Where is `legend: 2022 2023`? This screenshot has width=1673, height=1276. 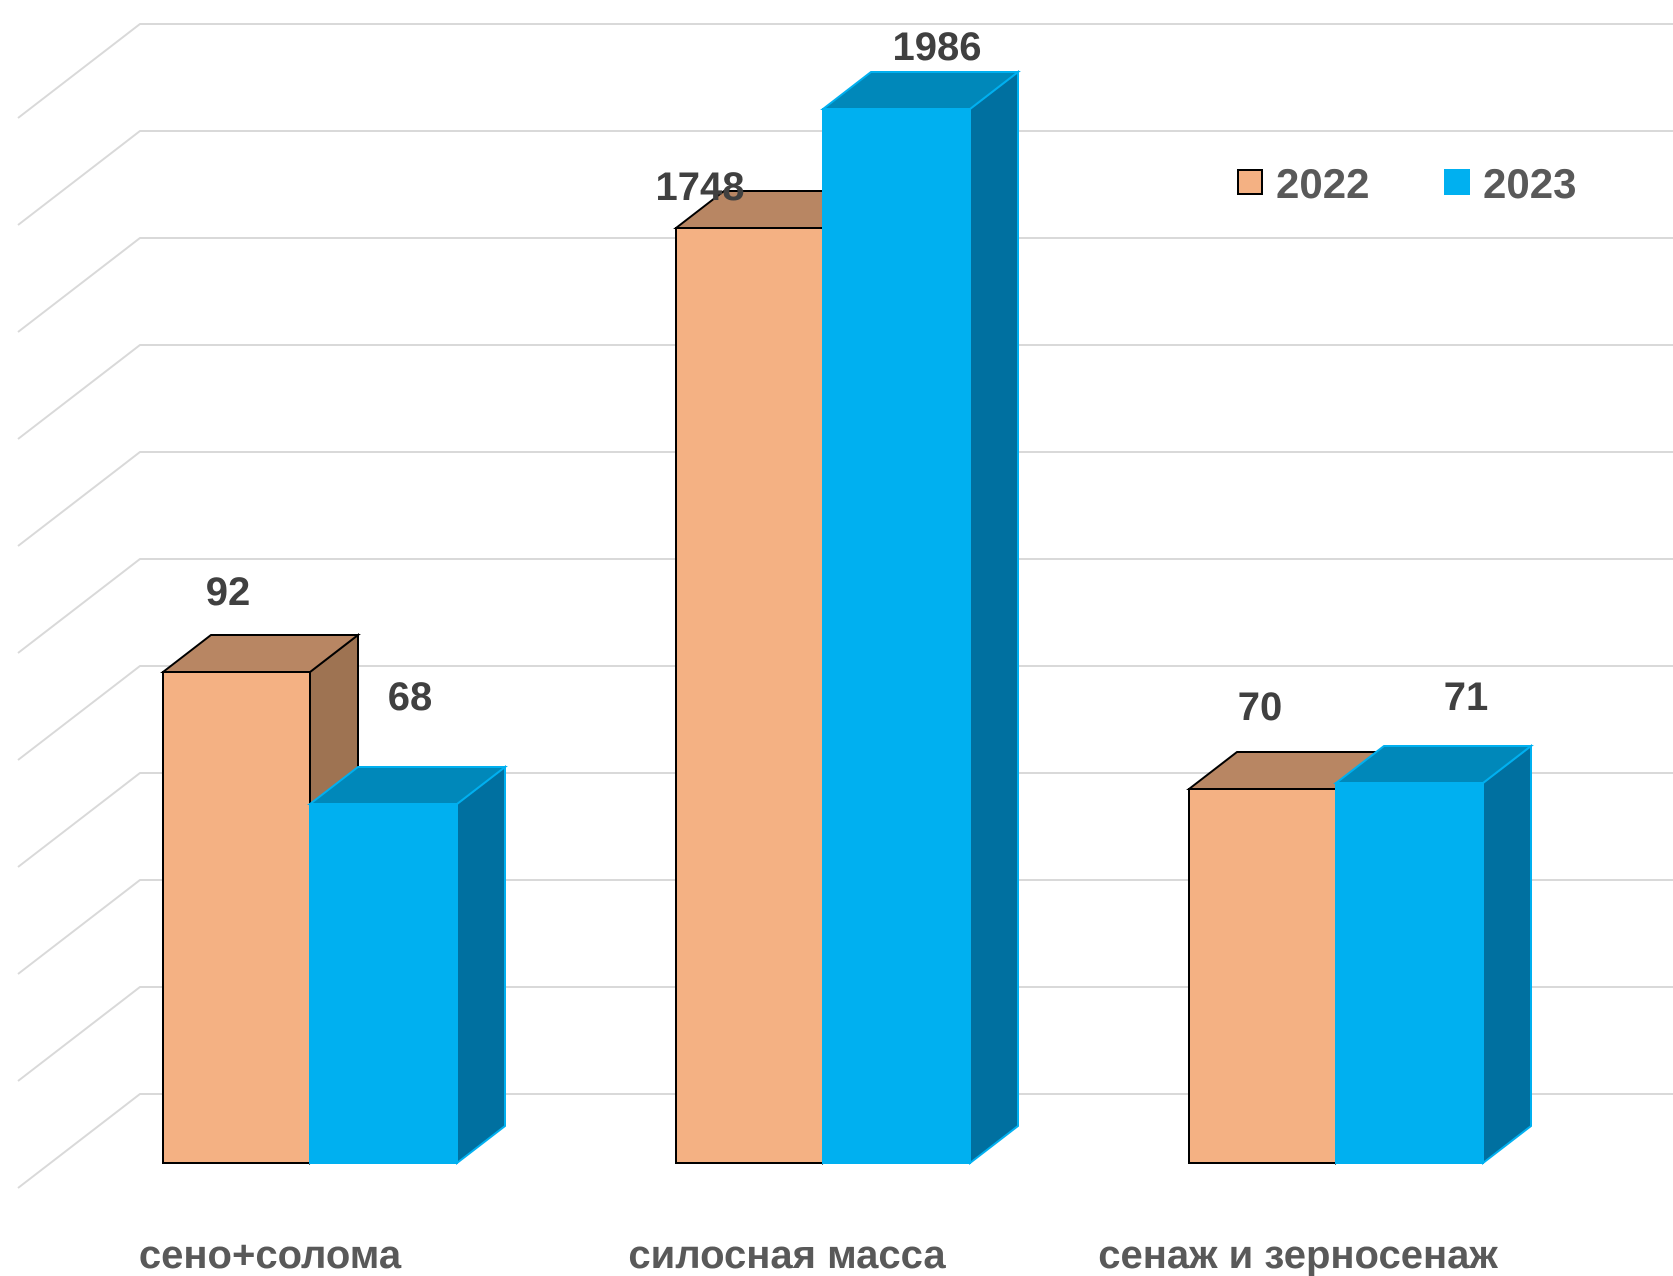 legend: 2022 2023 is located at coordinates (1406, 183).